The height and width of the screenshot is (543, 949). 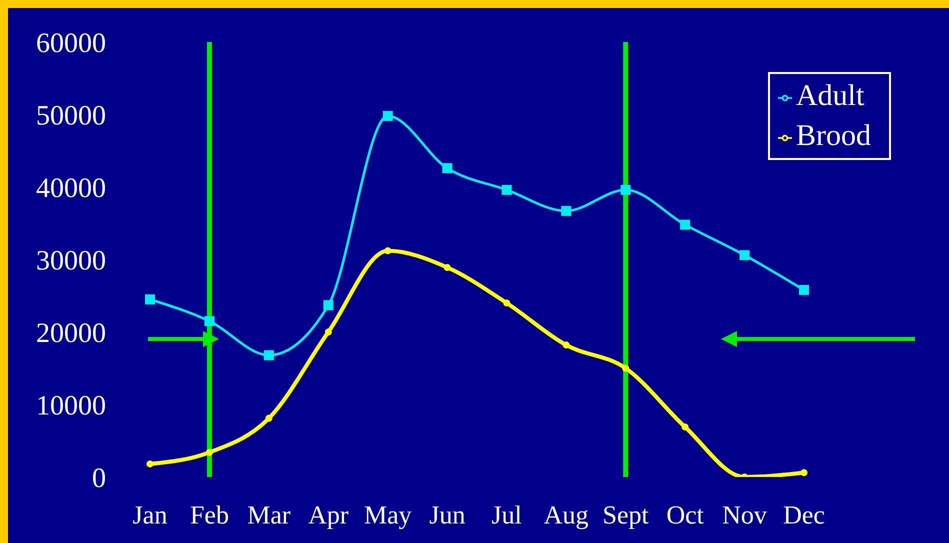 What do you see at coordinates (71, 188) in the screenshot?
I see `y-tick-label: 40000` at bounding box center [71, 188].